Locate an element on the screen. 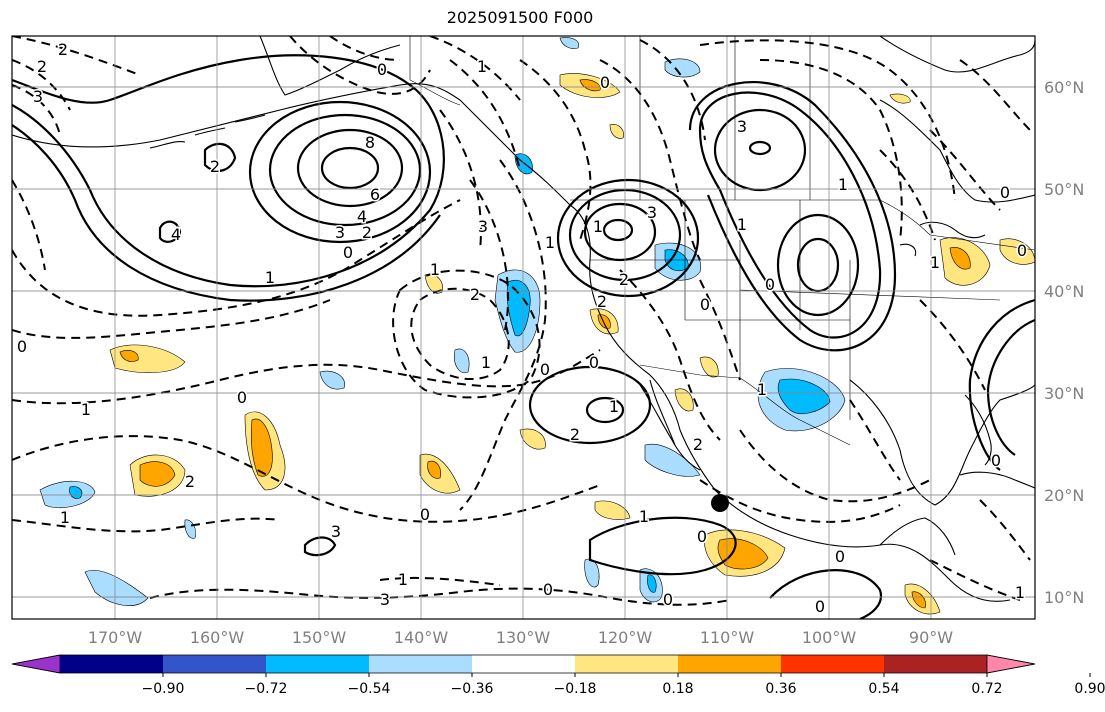  contour-label: 8 is located at coordinates (370, 142).